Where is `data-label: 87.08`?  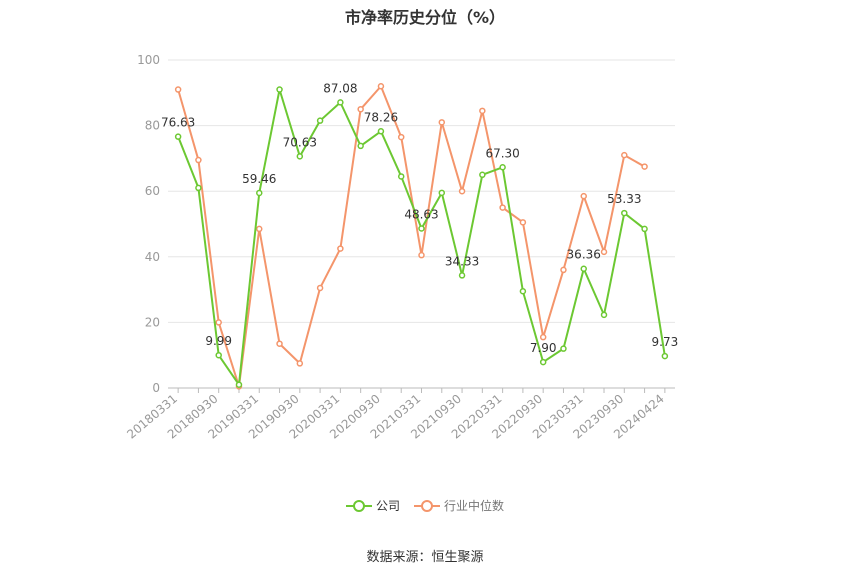 data-label: 87.08 is located at coordinates (340, 88).